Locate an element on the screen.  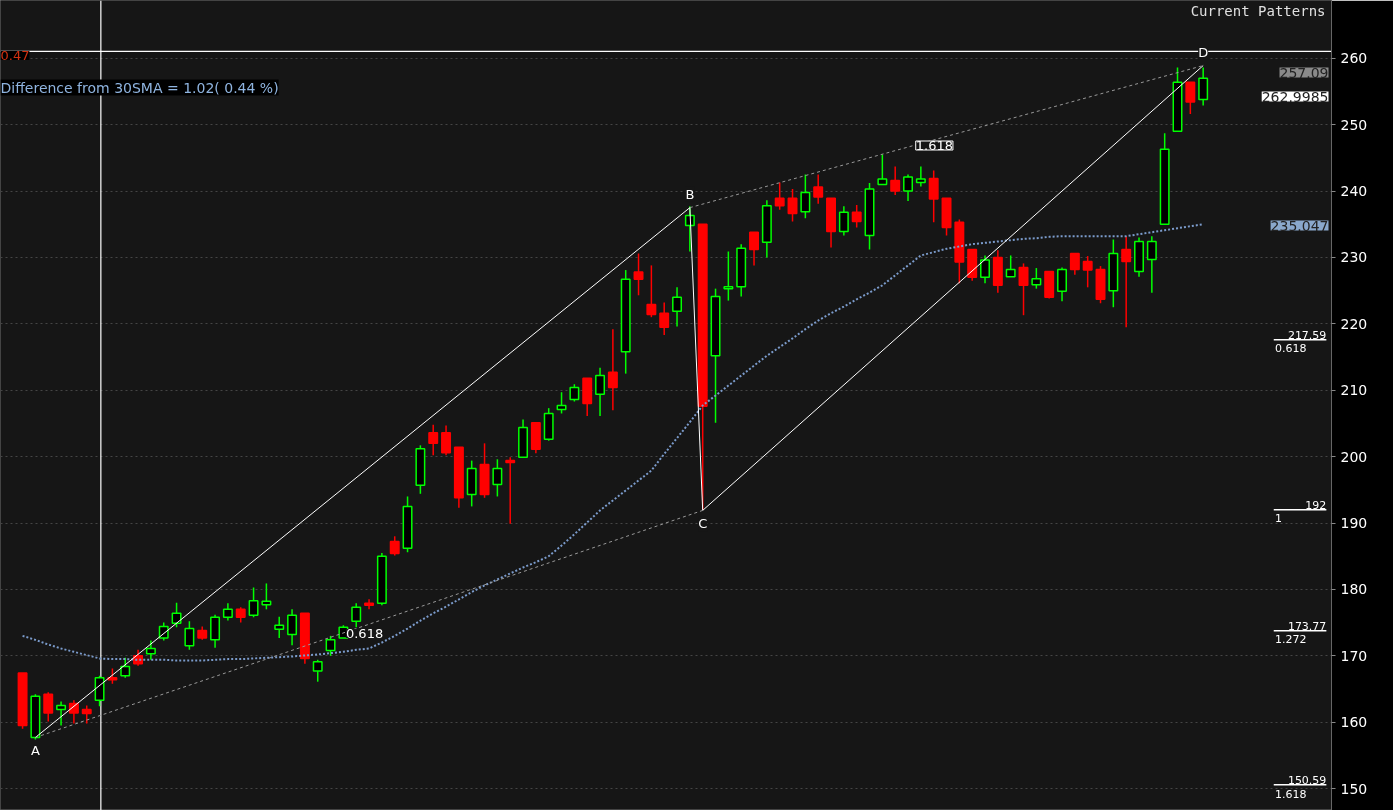
text: Difference from 30SMA = 1.02( 0.44 %) is located at coordinates (139, 87).